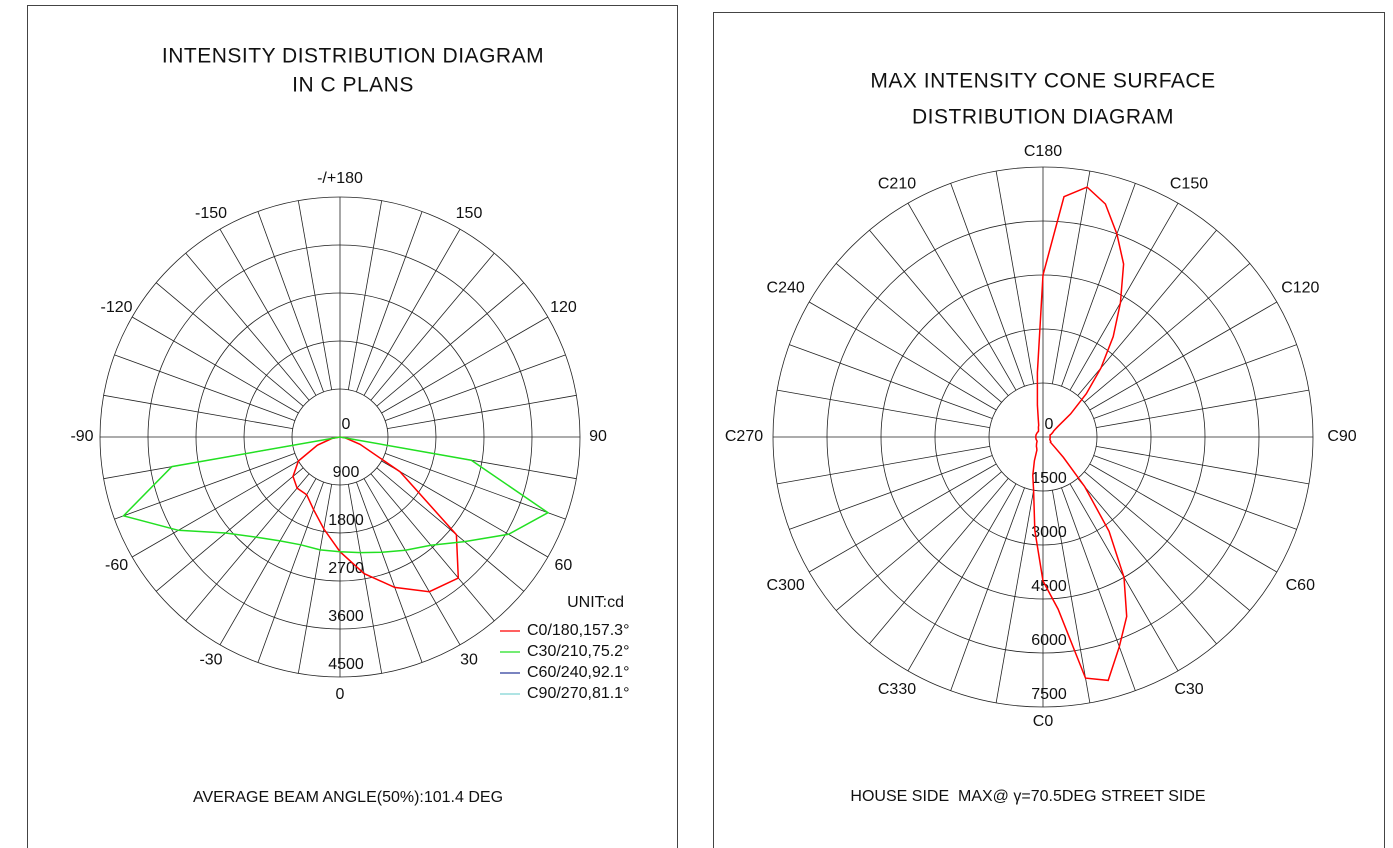 The height and width of the screenshot is (848, 1393). I want to click on r-tick-label: 6000, so click(1049, 640).